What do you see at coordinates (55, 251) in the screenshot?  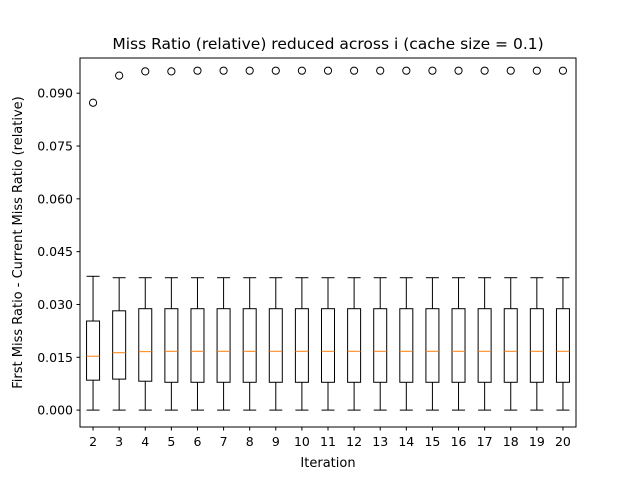 I see `y-tick-label: 0.045` at bounding box center [55, 251].